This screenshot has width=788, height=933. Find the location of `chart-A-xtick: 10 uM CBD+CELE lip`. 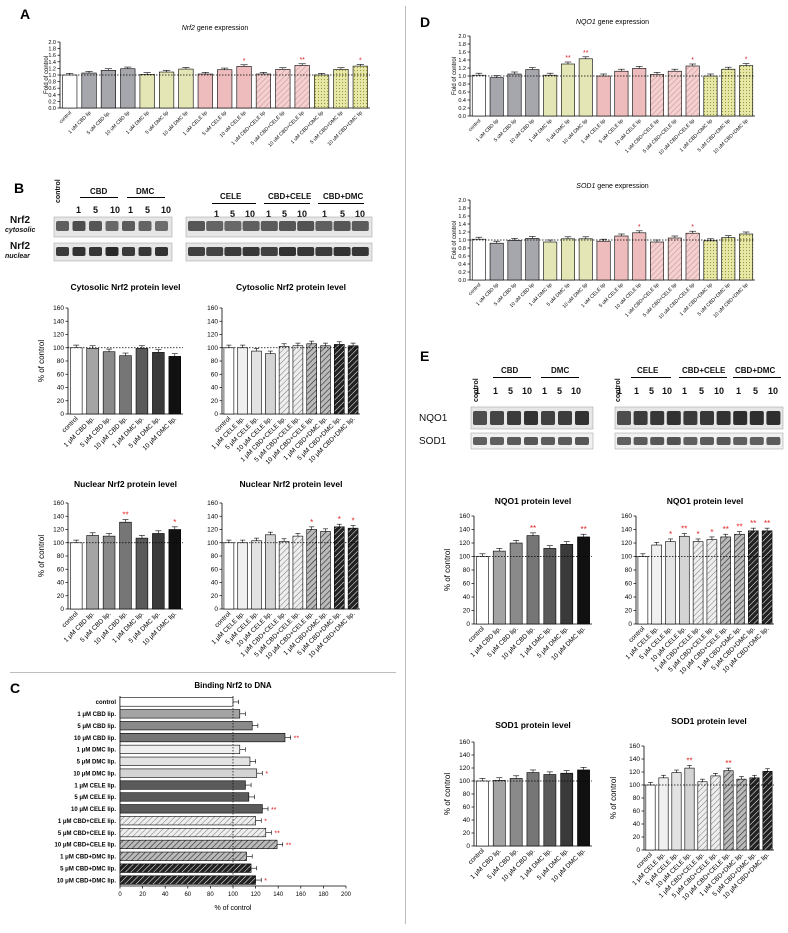

chart-A-xtick: 10 uM CBD+CELE lip is located at coordinates (286, 129).